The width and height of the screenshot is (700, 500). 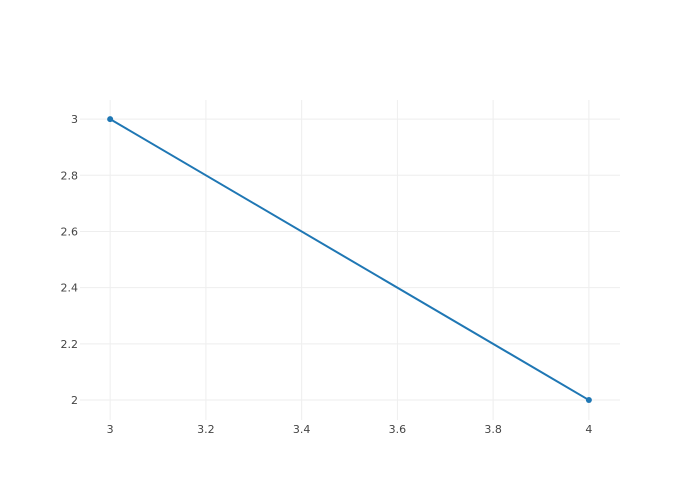 I want to click on y-tick-label: 2.6, so click(x=70, y=231).